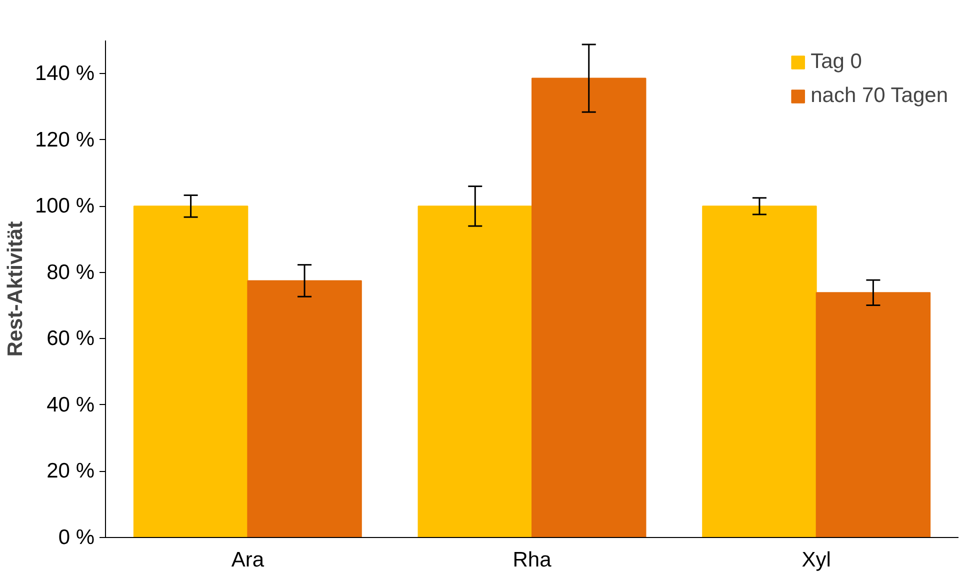 The width and height of the screenshot is (978, 574). I want to click on y-tick-label: 40 %, so click(70, 404).